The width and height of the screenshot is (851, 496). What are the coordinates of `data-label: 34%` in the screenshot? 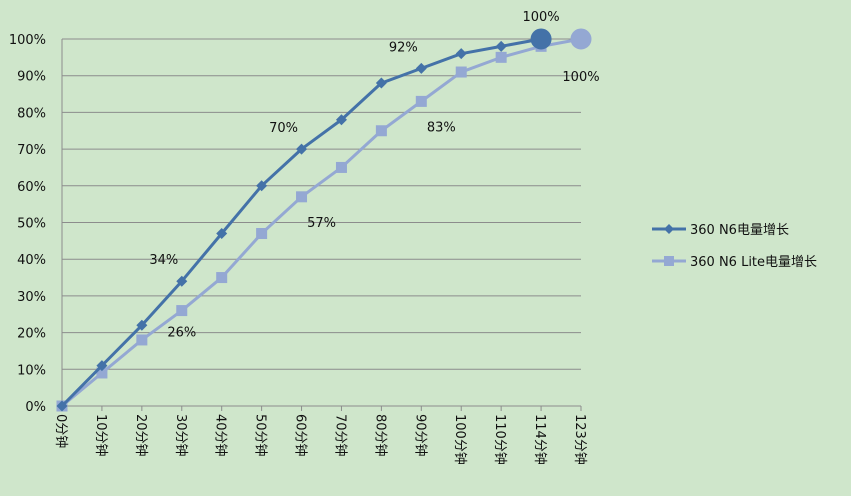 It's located at (163, 260).